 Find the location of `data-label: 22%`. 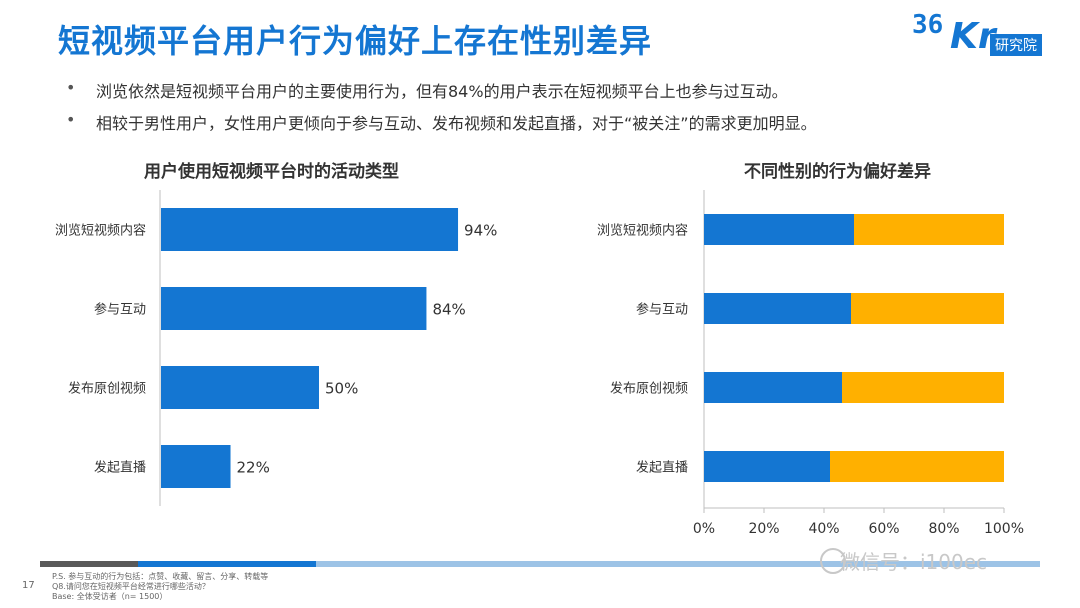

data-label: 22% is located at coordinates (253, 468).